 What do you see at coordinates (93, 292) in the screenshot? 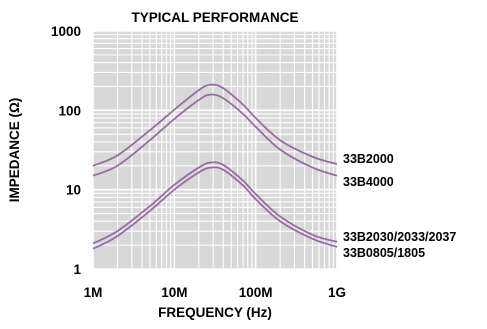
I see `x-tick-label-1: 1M` at bounding box center [93, 292].